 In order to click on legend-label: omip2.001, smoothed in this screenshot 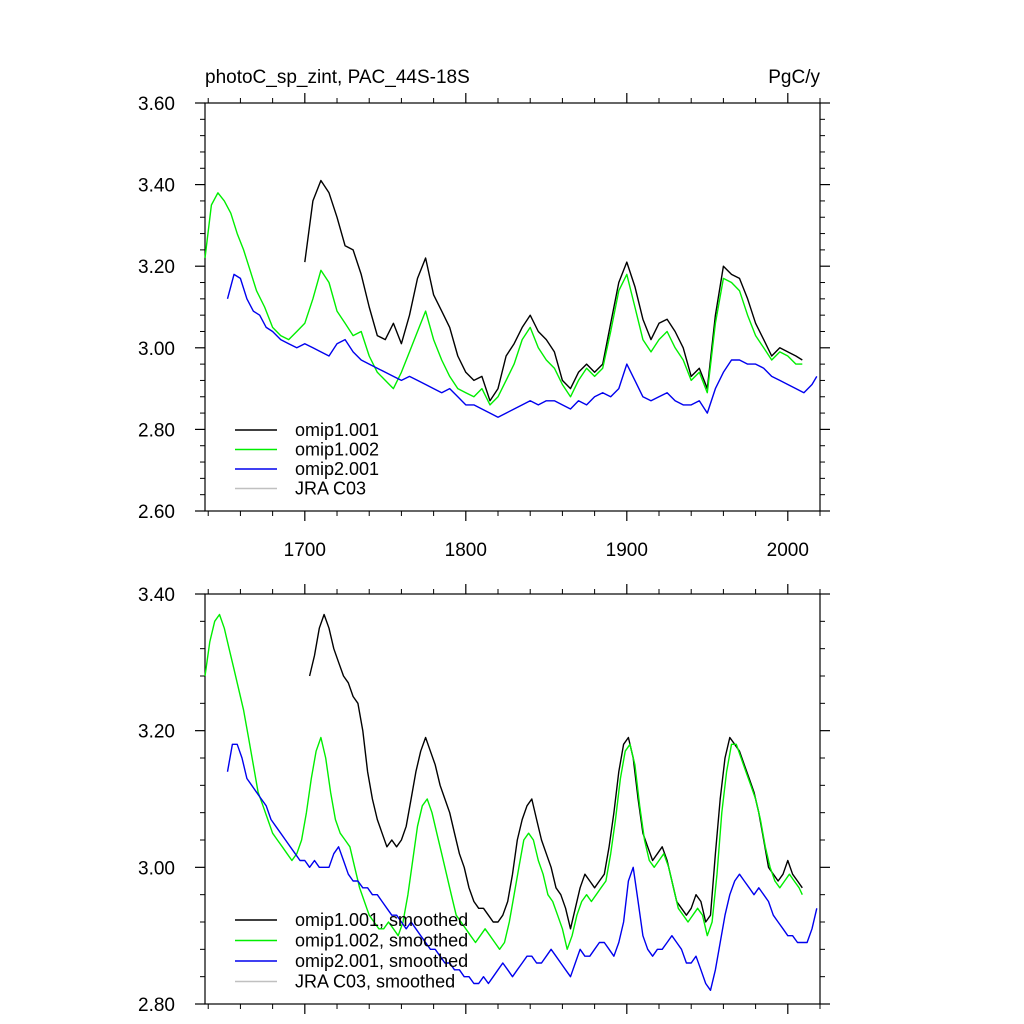, I will do `click(381, 961)`.